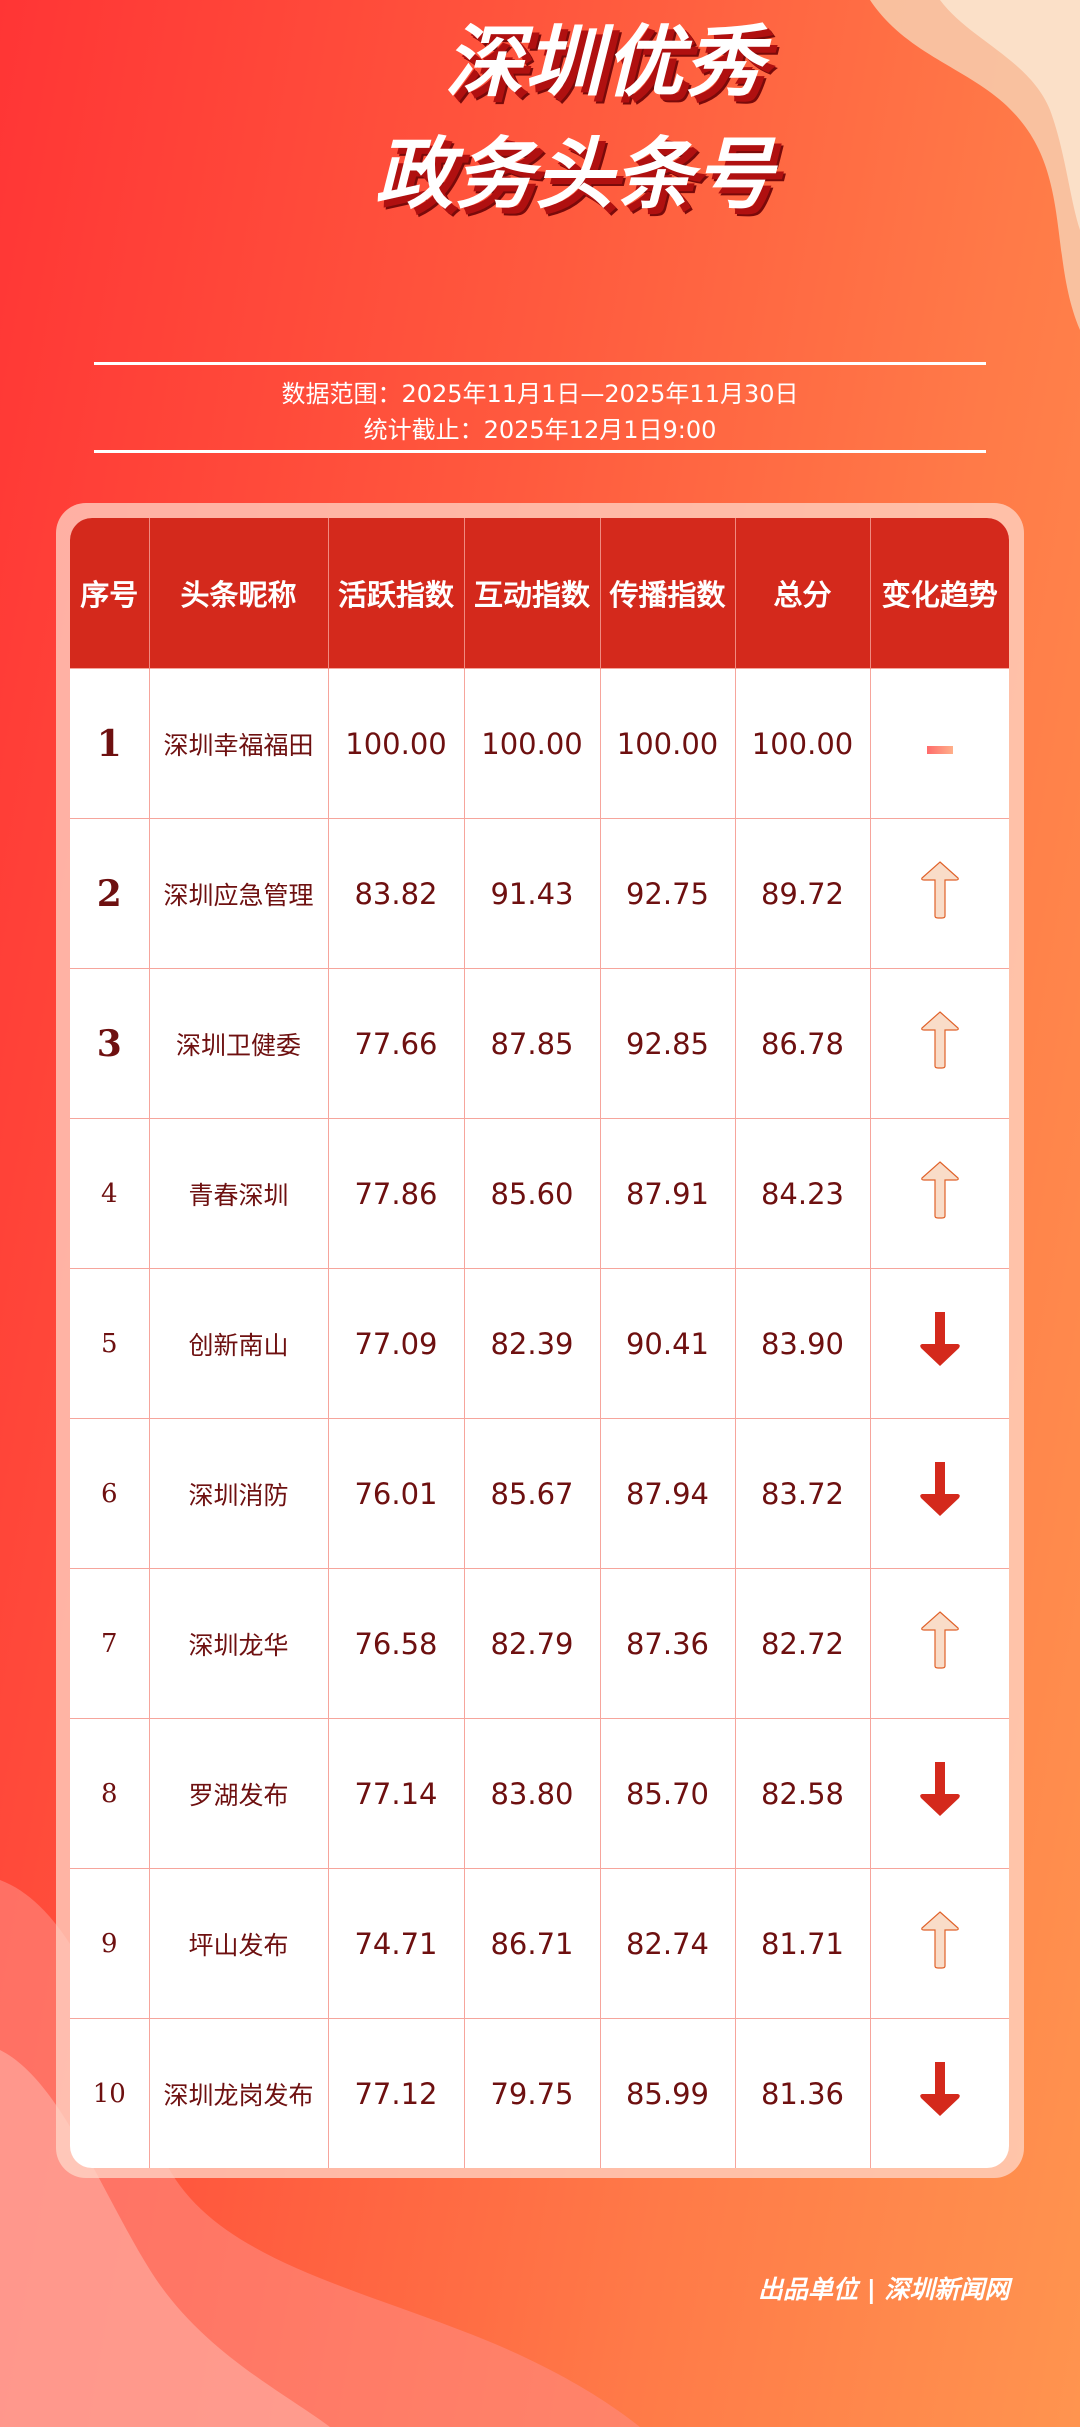 The height and width of the screenshot is (2427, 1080). Describe the element at coordinates (532, 743) in the screenshot. I see `cell-interaction-index: 100.00` at that location.